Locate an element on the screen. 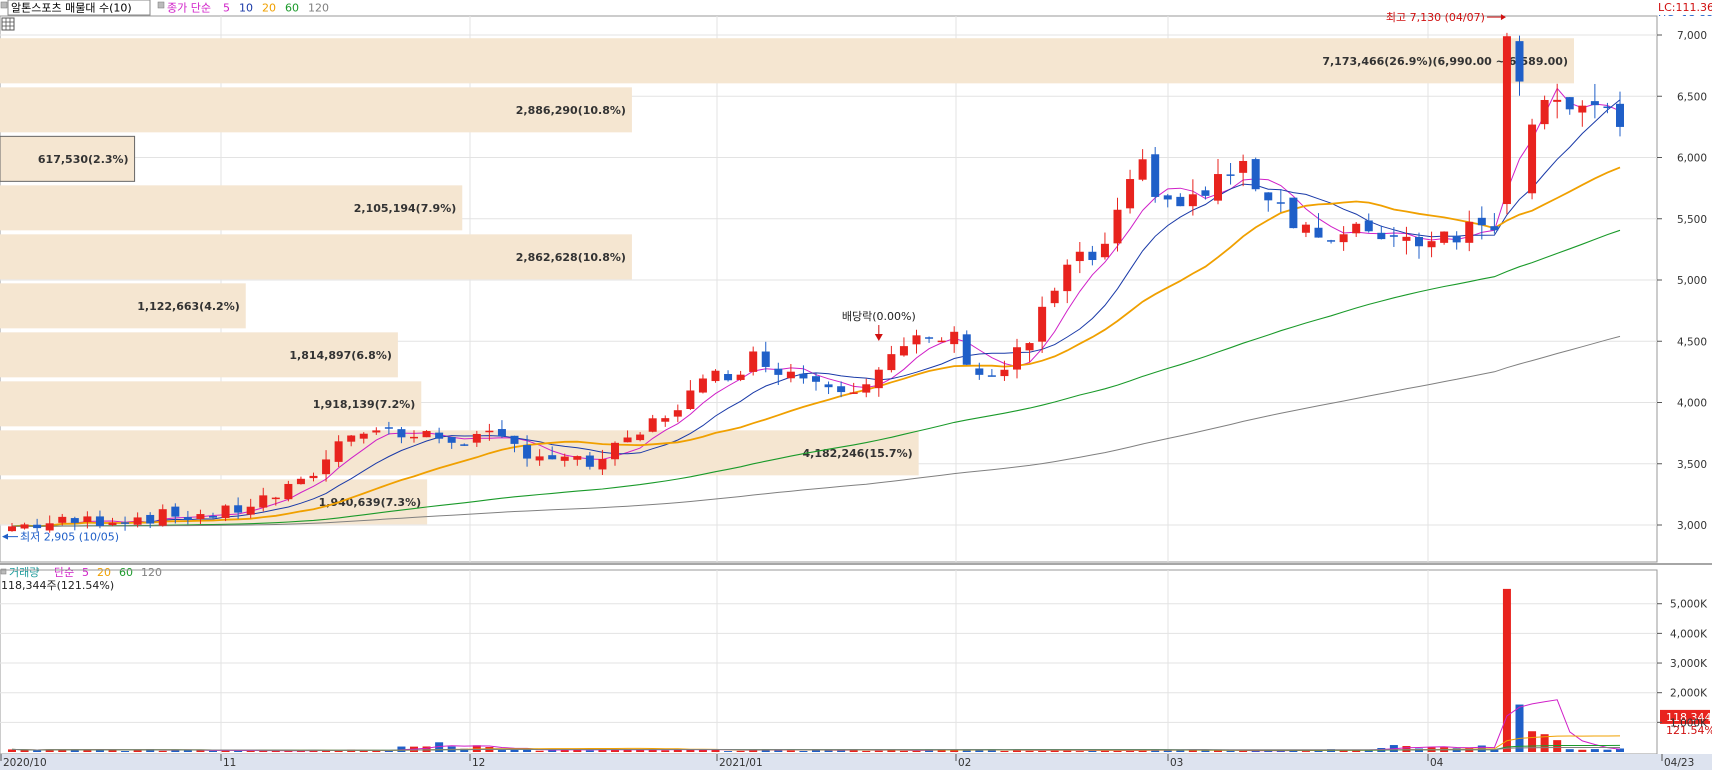 The height and width of the screenshot is (770, 1712). y-tick-label: 7,000 is located at coordinates (1692, 36).